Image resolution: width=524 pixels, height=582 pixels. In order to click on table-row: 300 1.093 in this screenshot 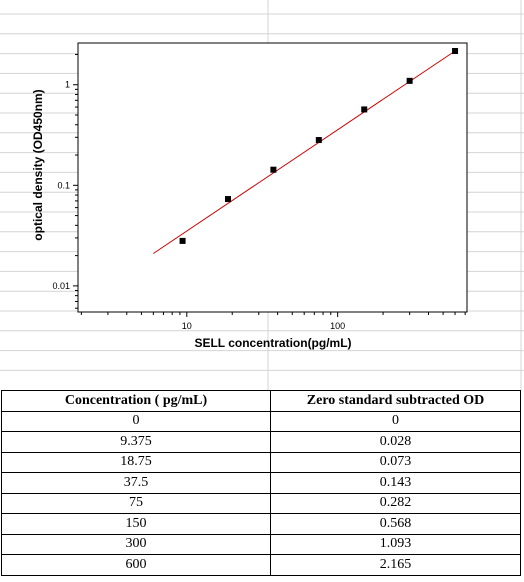, I will do `click(261, 544)`.